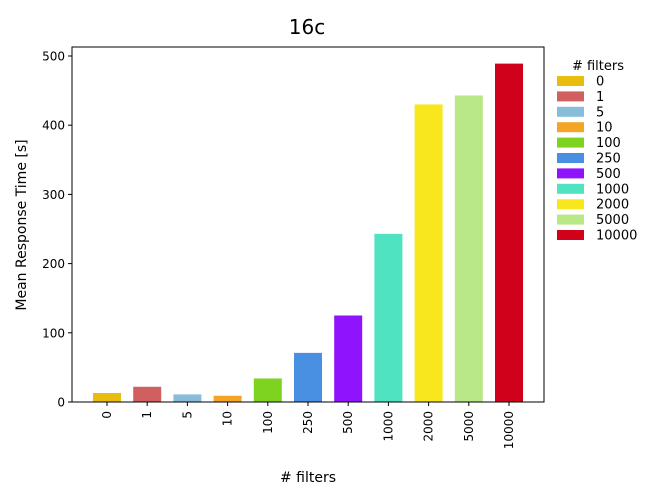  Describe the element at coordinates (22, 224) in the screenshot. I see `y-axis-label: Mean Response Time [s]` at that location.